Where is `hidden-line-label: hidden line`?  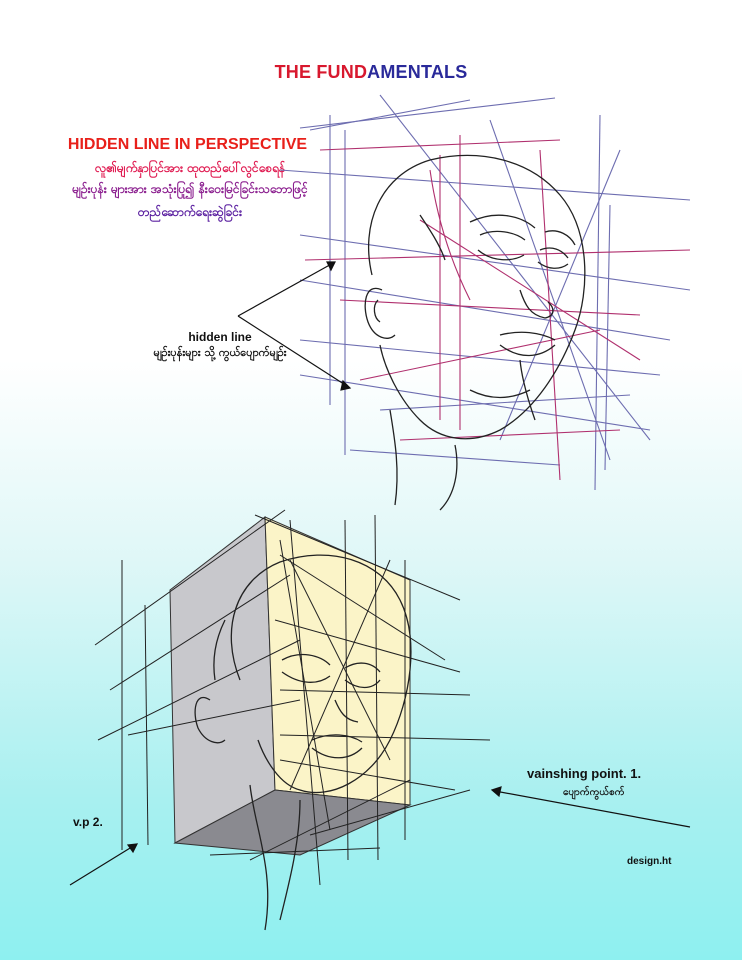 hidden-line-label: hidden line is located at coordinates (220, 337).